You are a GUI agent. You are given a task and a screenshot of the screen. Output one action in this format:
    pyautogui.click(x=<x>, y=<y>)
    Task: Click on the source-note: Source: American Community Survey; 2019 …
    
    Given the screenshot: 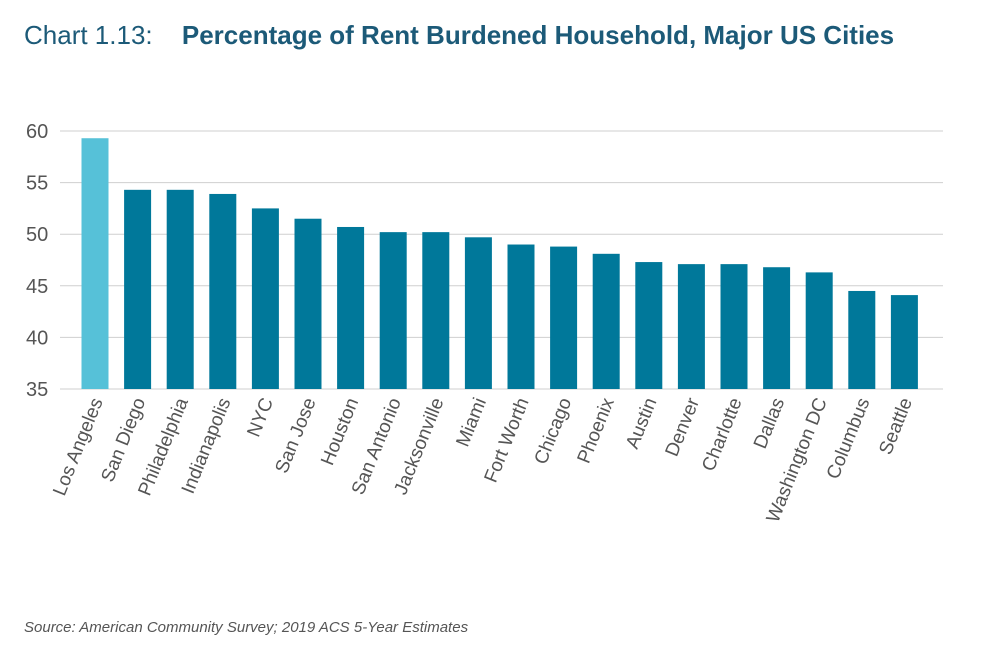 What is the action you would take?
    pyautogui.click(x=246, y=627)
    